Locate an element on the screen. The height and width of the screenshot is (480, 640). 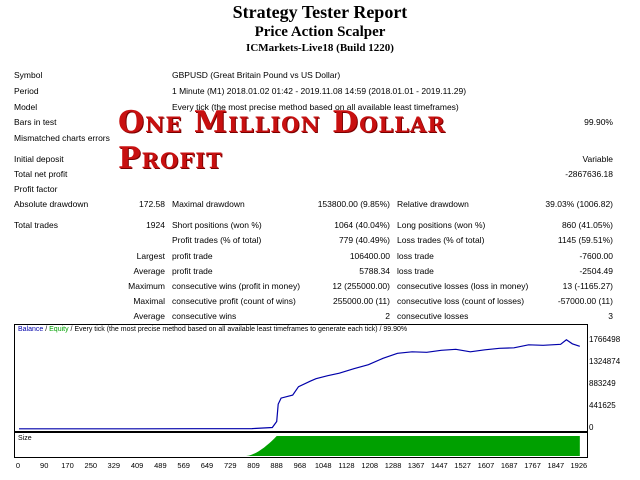
volume-area is located at coordinates (299, 446).